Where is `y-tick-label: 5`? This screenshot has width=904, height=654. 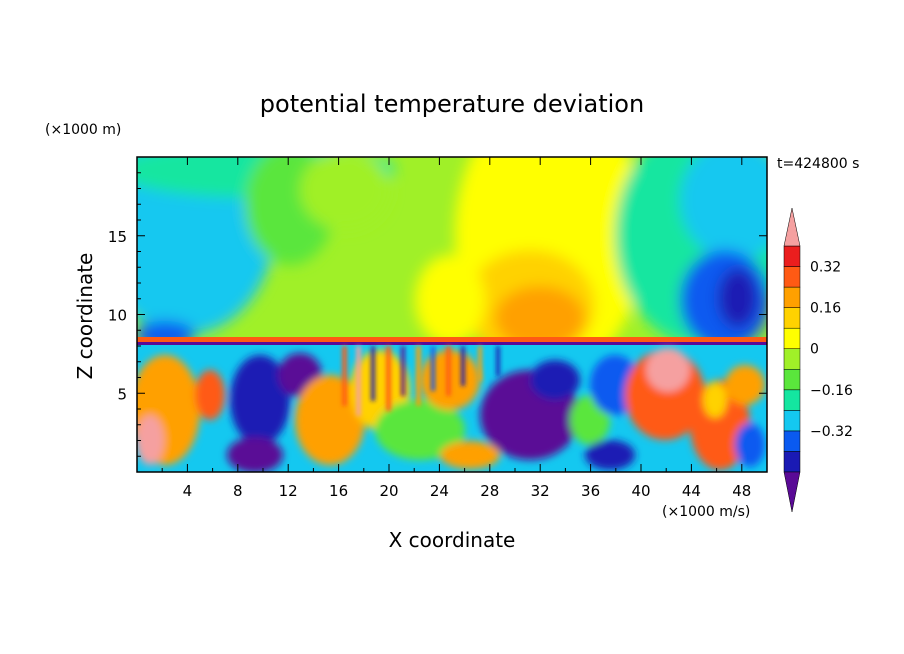
y-tick-label: 5 is located at coordinates (122, 394).